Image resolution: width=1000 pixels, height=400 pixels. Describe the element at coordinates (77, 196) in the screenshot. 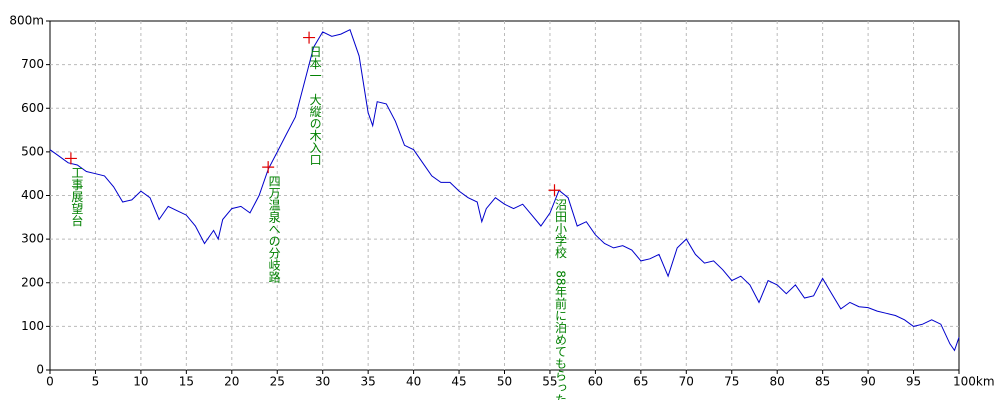

I see `annotation-label: 工事展望台` at that location.